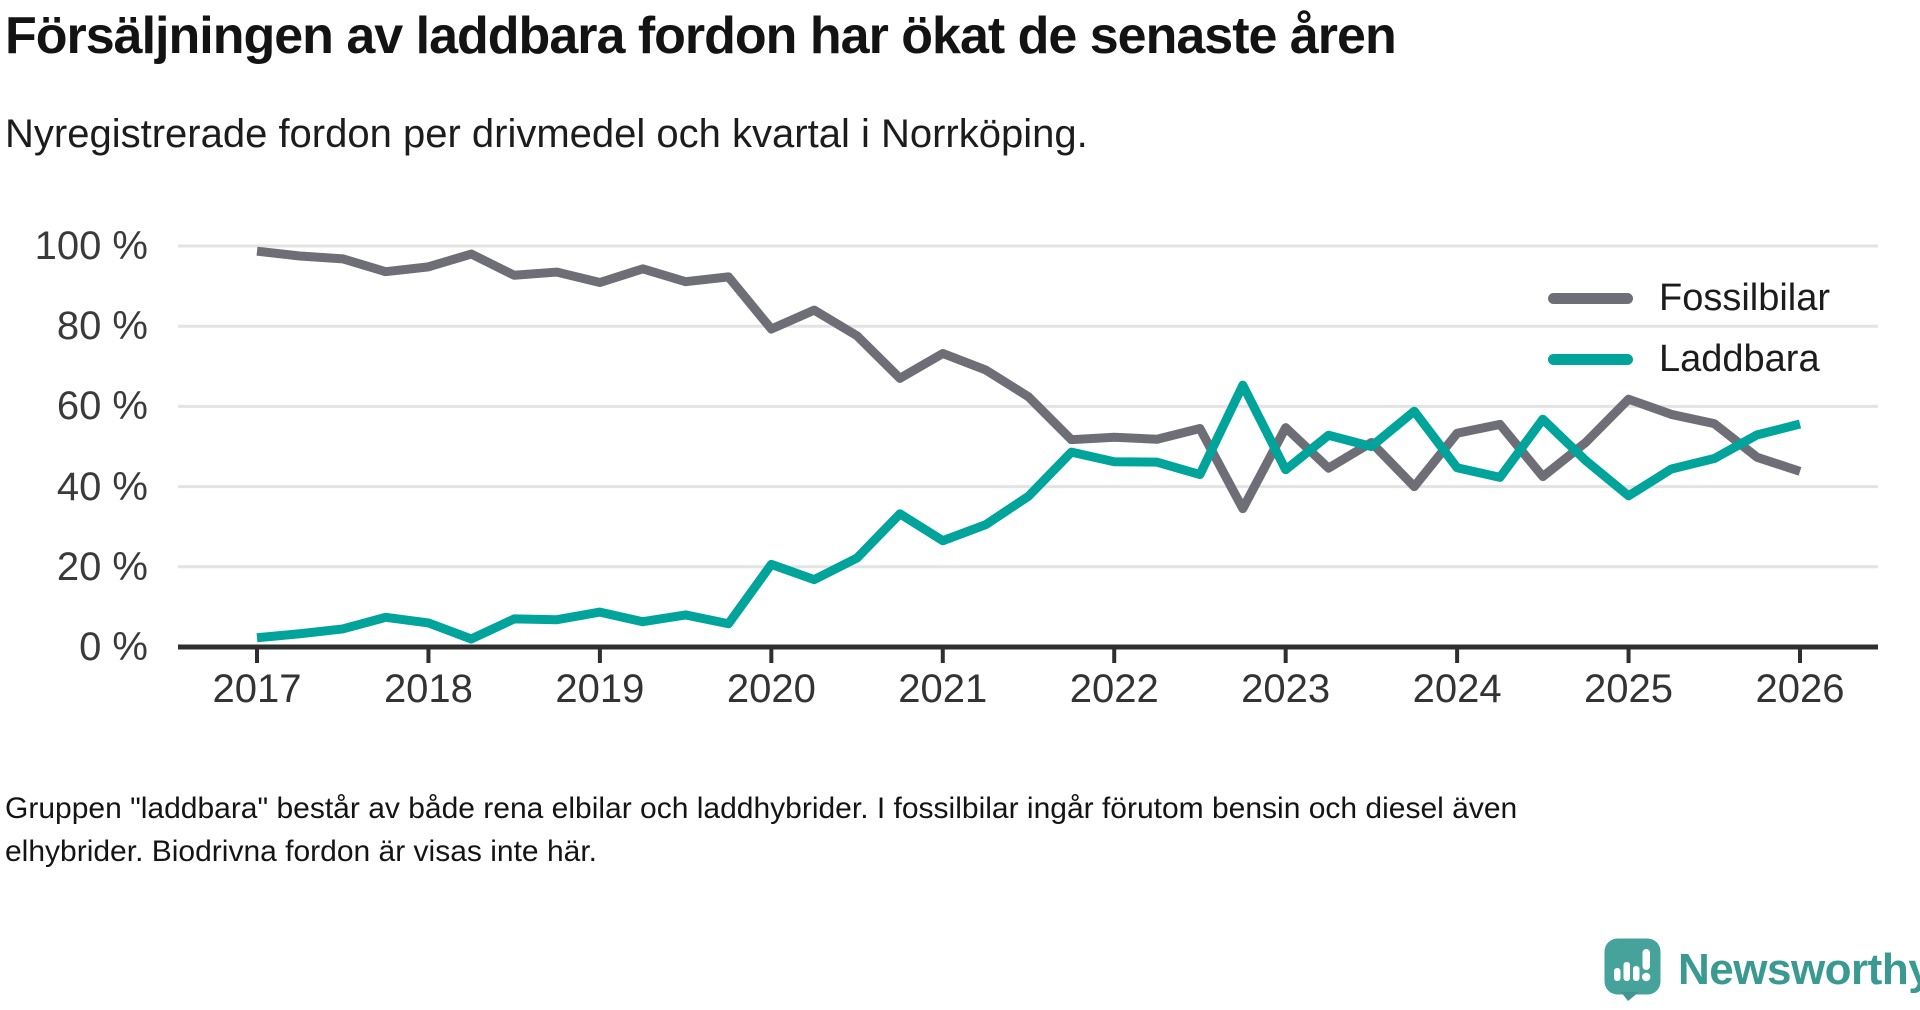 This screenshot has height=1010, width=1920. What do you see at coordinates (1799, 969) in the screenshot?
I see `newsworthy-logo-text: Newsworthy` at bounding box center [1799, 969].